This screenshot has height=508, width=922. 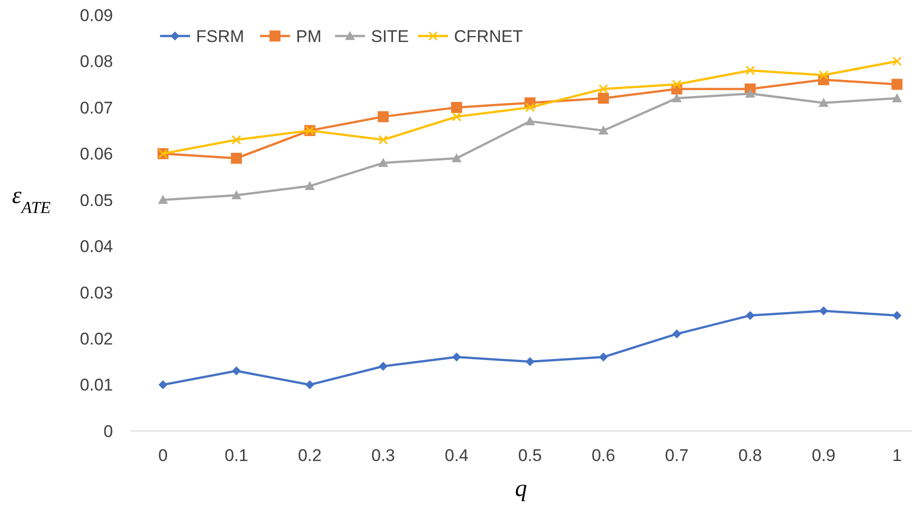 What do you see at coordinates (96, 108) in the screenshot?
I see `y-tick-label: 0.07` at bounding box center [96, 108].